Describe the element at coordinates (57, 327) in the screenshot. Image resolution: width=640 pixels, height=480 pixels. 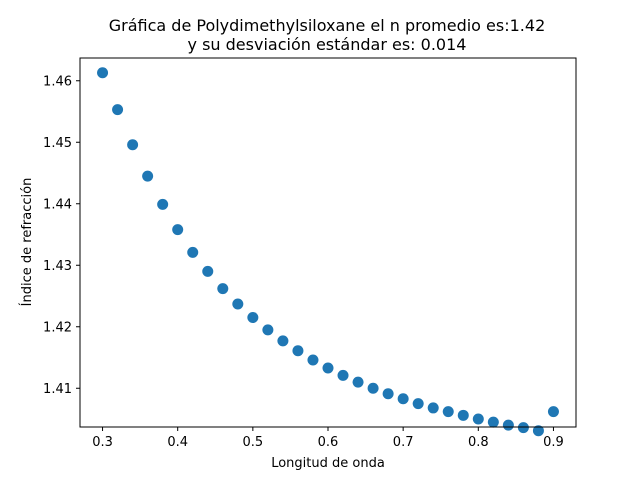
I see `y-tick-label: 1.42` at that location.